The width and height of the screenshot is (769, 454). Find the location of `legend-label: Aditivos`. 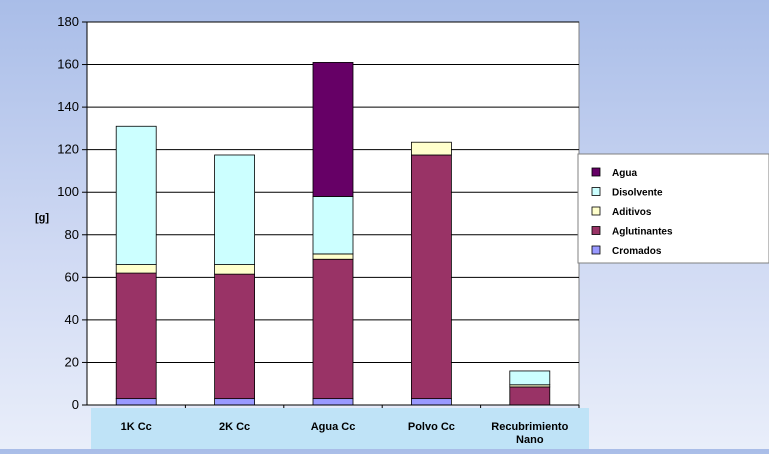

legend-label: Aditivos is located at coordinates (632, 212).